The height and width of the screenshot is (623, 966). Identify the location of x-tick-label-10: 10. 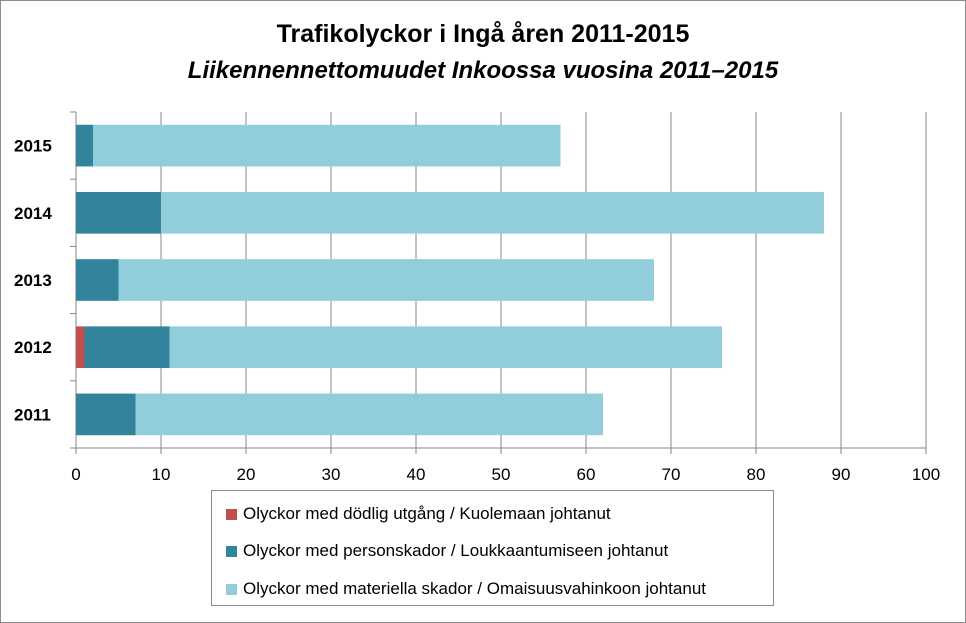
(161, 474).